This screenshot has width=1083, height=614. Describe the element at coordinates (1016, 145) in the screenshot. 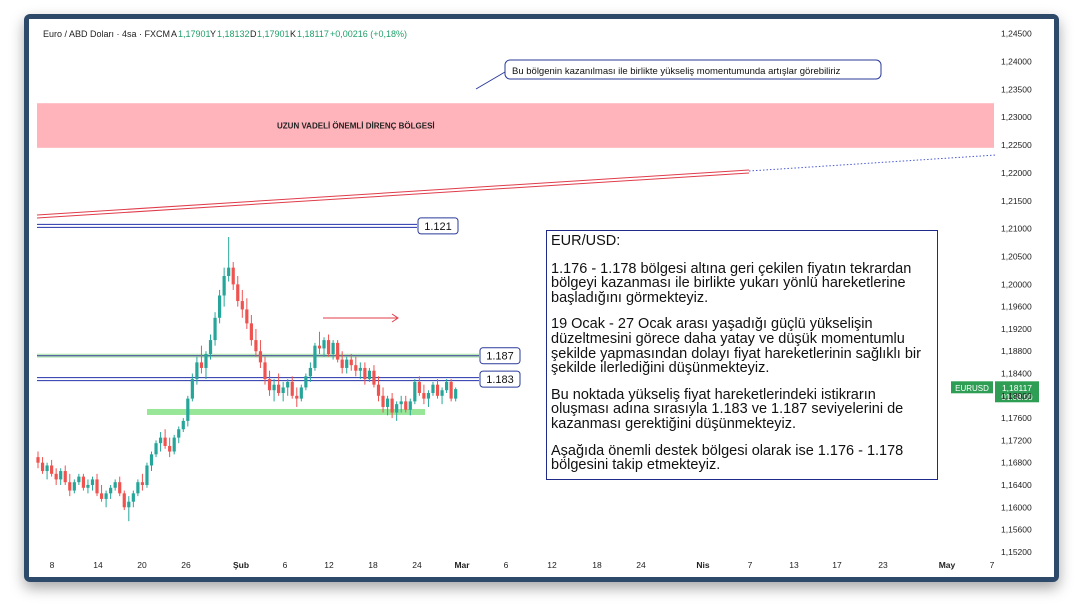

I see `y-tick-4: 1,22500` at that location.